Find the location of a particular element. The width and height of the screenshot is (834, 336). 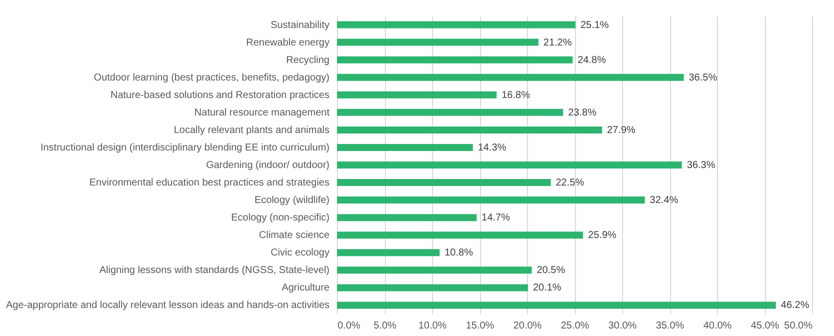

x-tick-label: 25.0% is located at coordinates (575, 326).